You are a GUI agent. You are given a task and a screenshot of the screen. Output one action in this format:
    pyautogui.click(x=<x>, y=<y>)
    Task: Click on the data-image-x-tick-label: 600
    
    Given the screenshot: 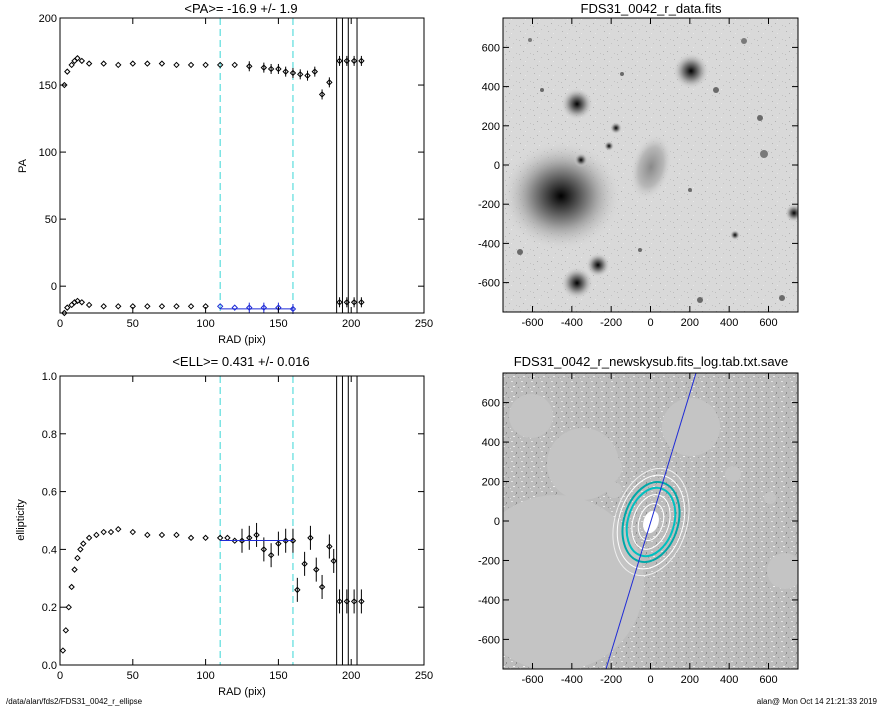 What is the action you would take?
    pyautogui.click(x=768, y=323)
    